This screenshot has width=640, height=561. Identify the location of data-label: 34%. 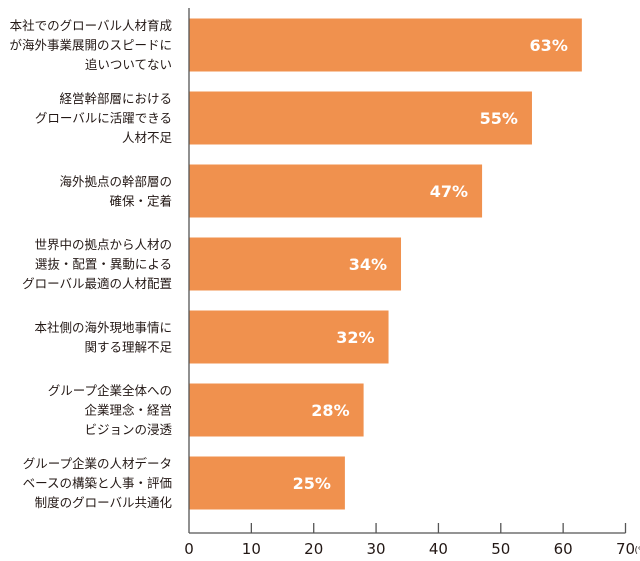
(368, 264).